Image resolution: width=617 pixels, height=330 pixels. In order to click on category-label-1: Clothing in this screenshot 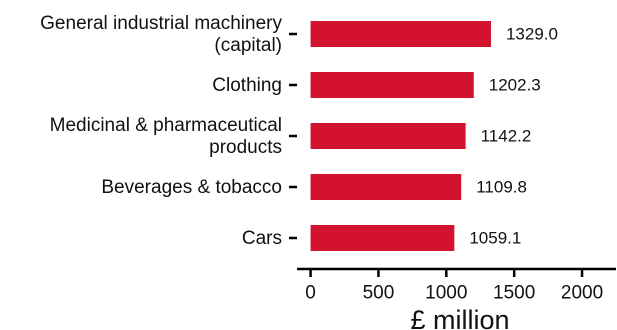, I will do `click(247, 85)`.